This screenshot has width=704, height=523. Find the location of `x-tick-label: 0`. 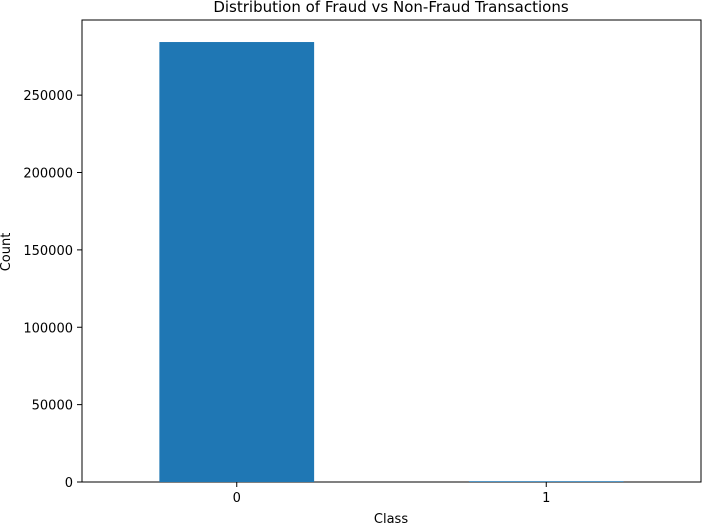

x-tick-label: 0 is located at coordinates (237, 498).